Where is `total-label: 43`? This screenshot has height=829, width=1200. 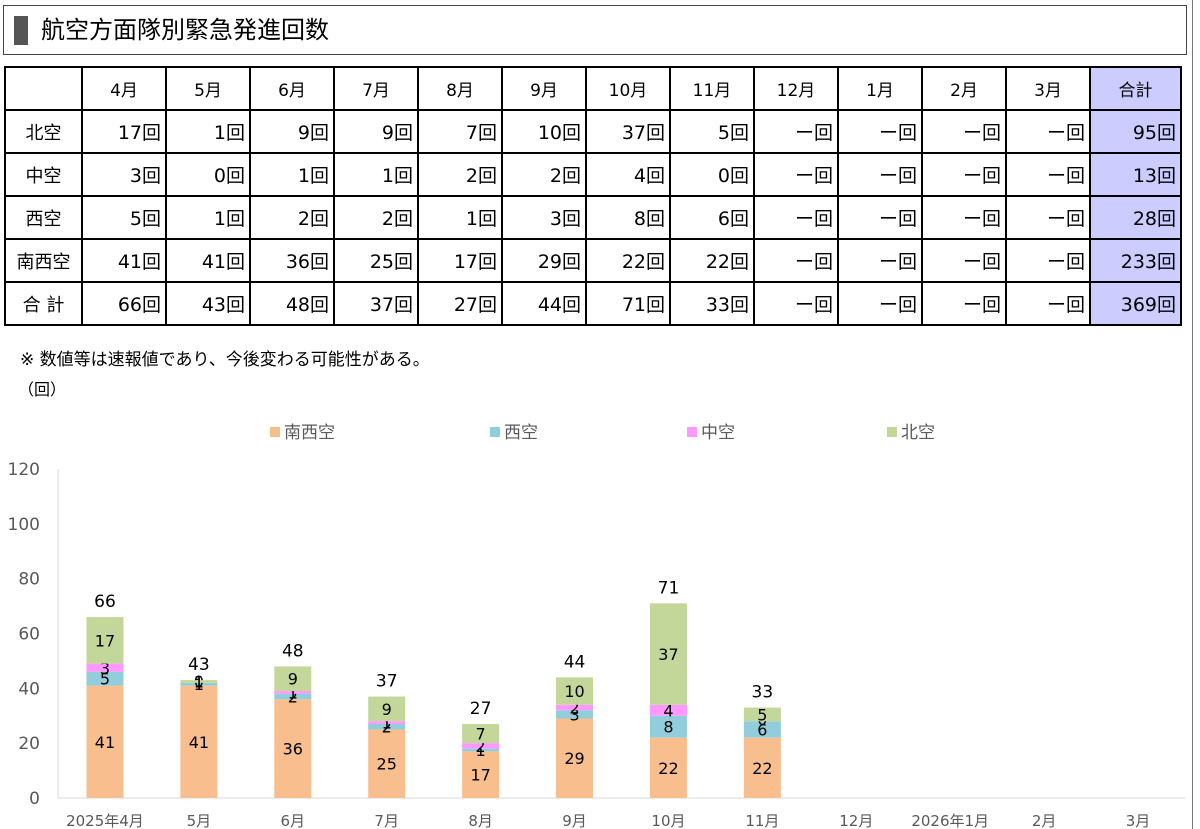
total-label: 43 is located at coordinates (199, 665).